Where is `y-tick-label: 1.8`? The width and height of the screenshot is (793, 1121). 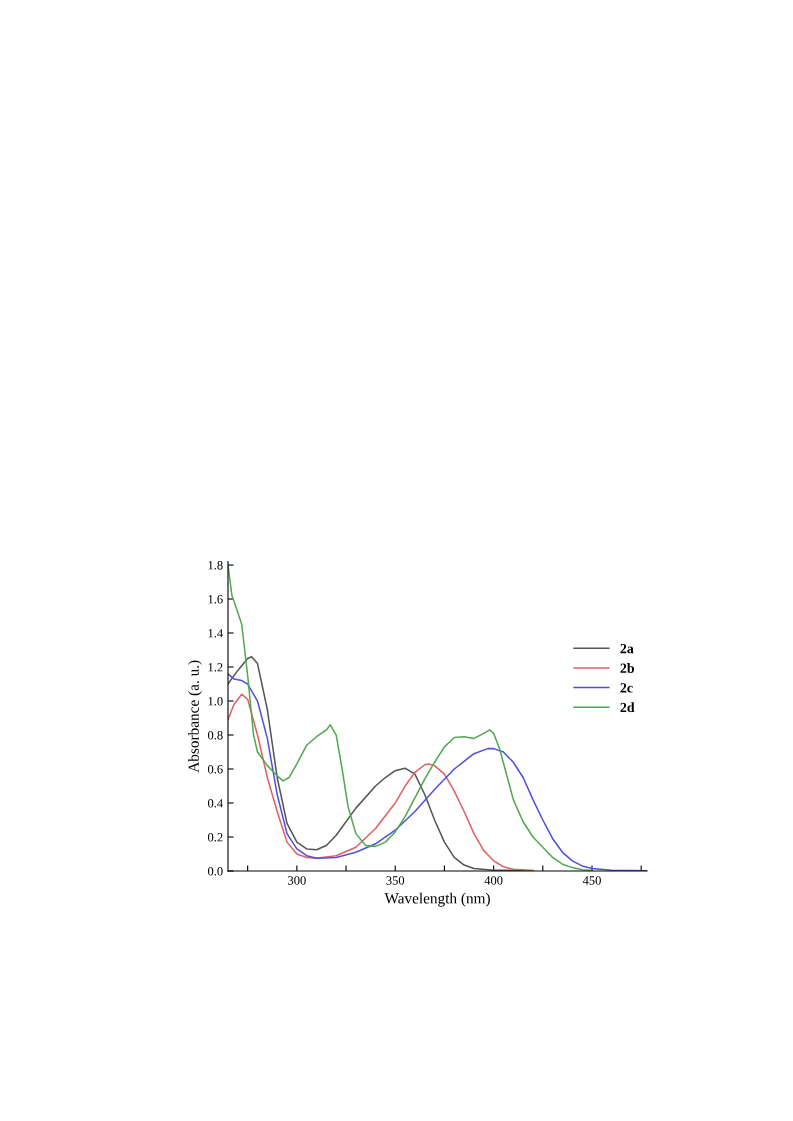
y-tick-label: 1.8 is located at coordinates (215, 565).